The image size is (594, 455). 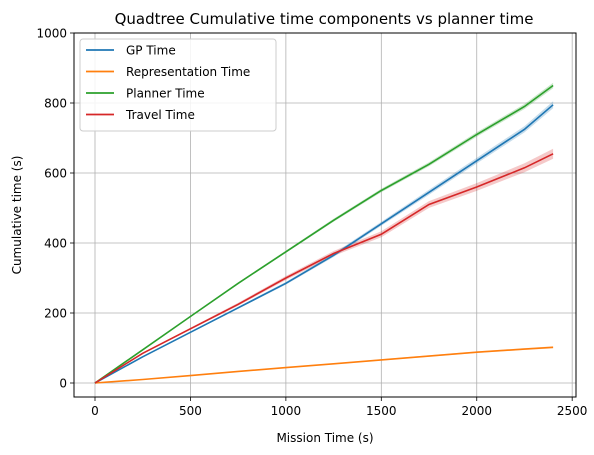 What do you see at coordinates (55, 314) in the screenshot?
I see `y-tick-label: 200` at bounding box center [55, 314].